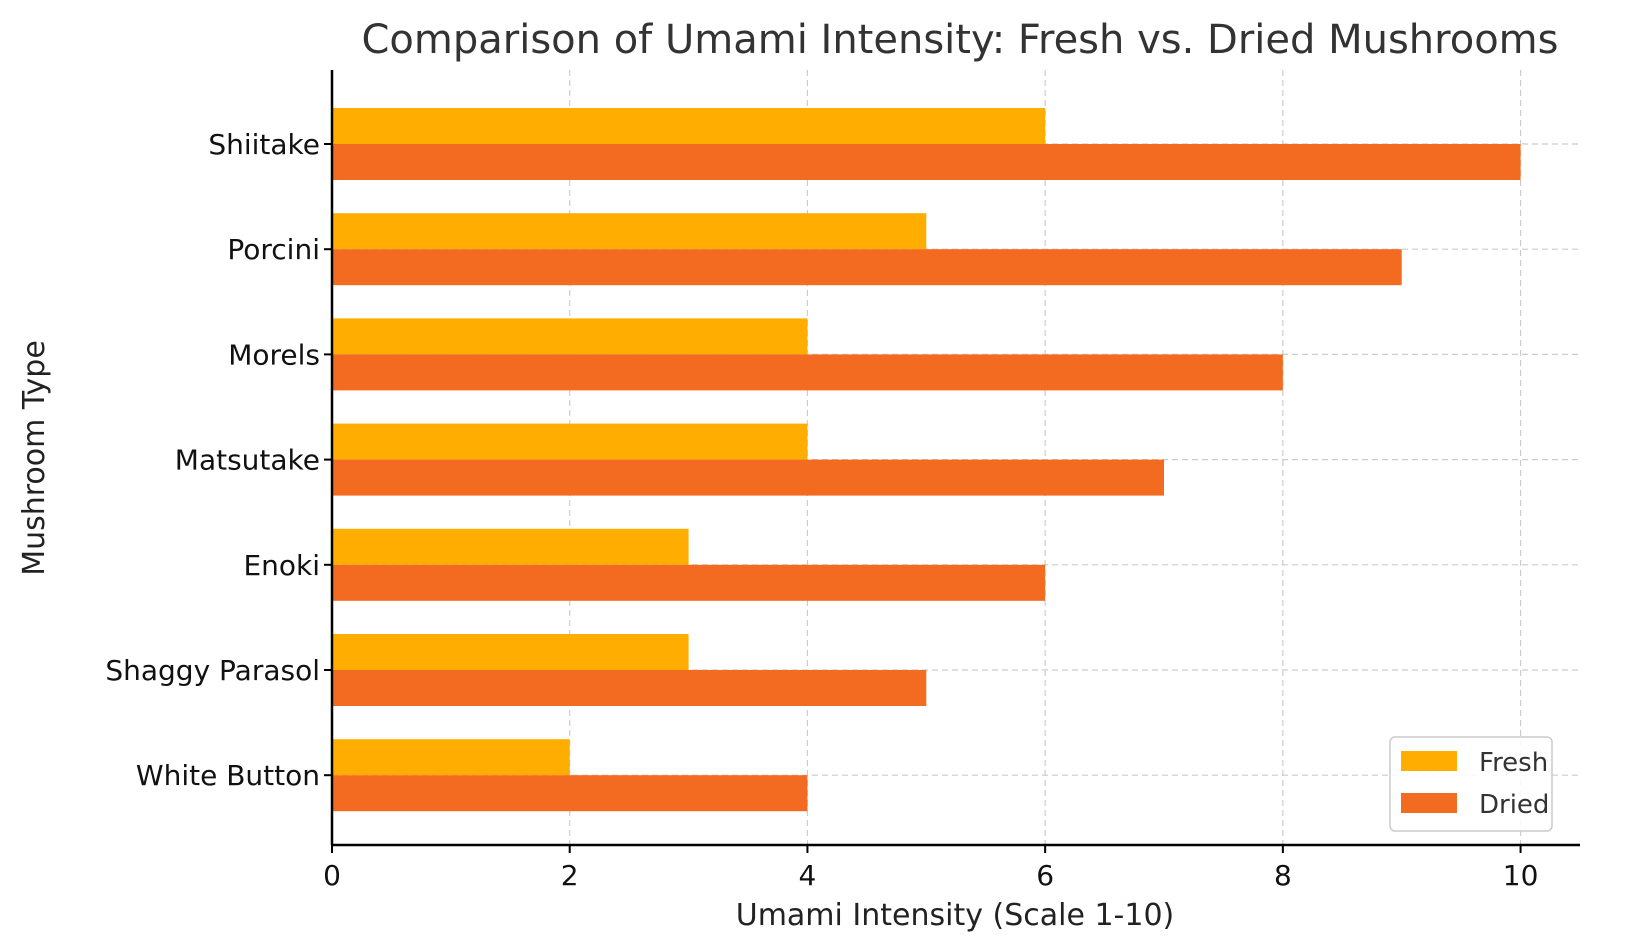 The width and height of the screenshot is (1635, 947). Describe the element at coordinates (1283, 875) in the screenshot. I see `x-tick-label: 8` at that location.